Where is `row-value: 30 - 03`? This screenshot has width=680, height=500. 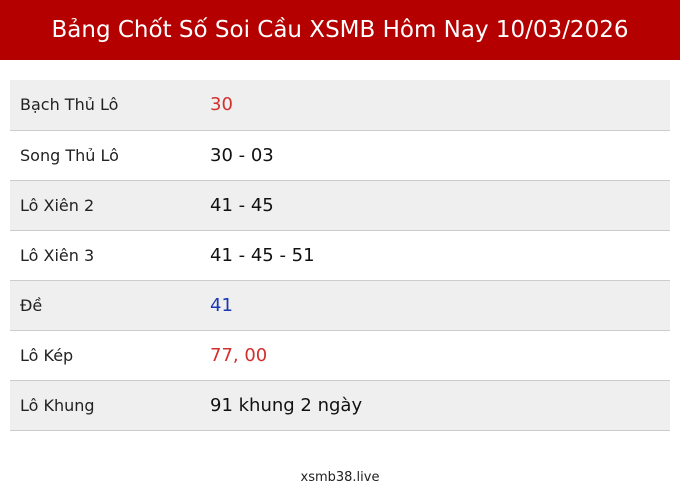 row-value: 30 - 03 is located at coordinates (242, 155).